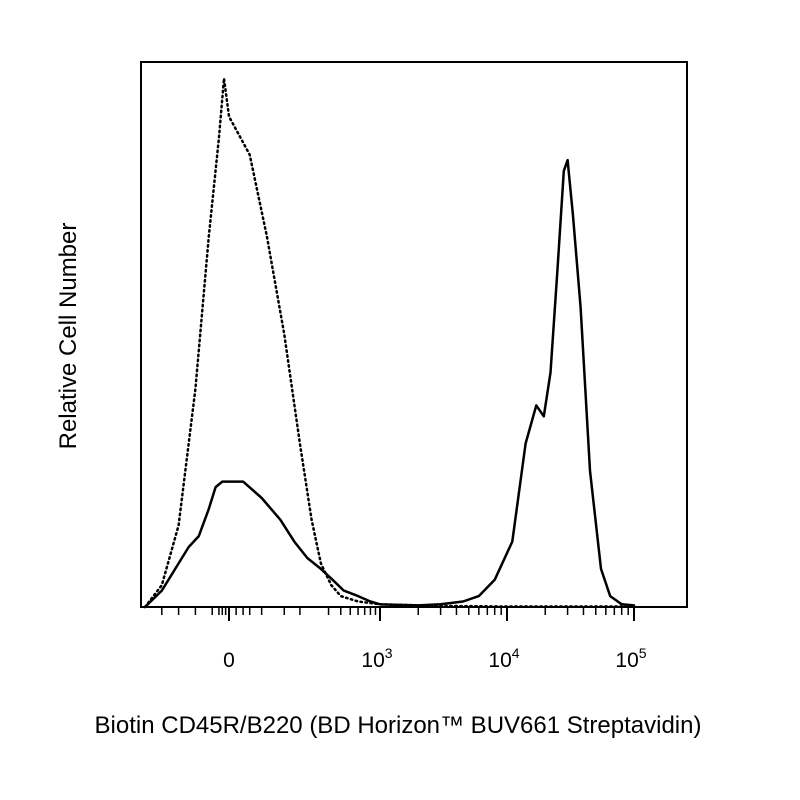 Image resolution: width=800 pixels, height=800 pixels. What do you see at coordinates (398, 614) in the screenshot?
I see `x-axis-ticks` at bounding box center [398, 614].